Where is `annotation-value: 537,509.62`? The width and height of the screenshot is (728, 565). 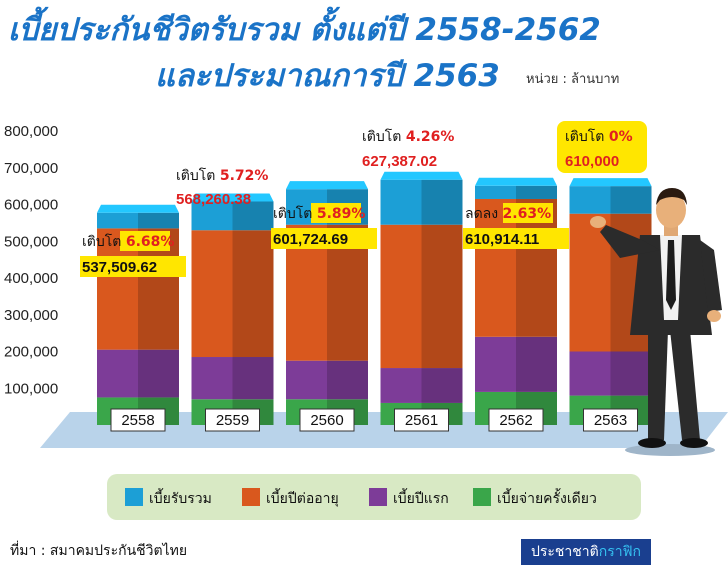
annotation-value: 537,509.62 is located at coordinates (119, 267).